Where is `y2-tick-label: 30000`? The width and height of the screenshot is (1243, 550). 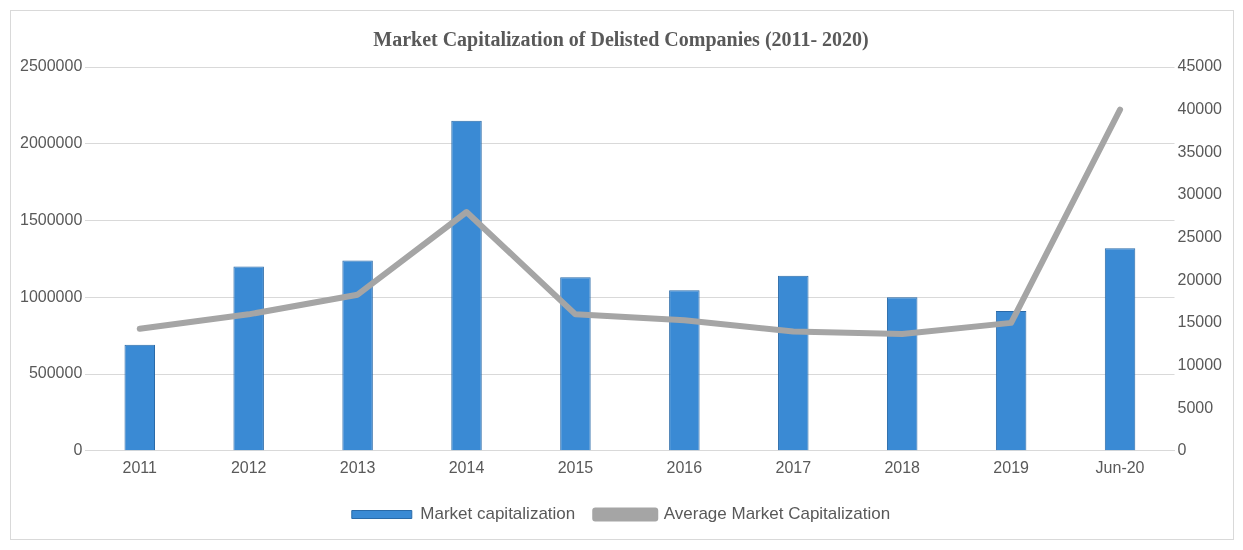 y2-tick-label: 30000 is located at coordinates (1200, 194).